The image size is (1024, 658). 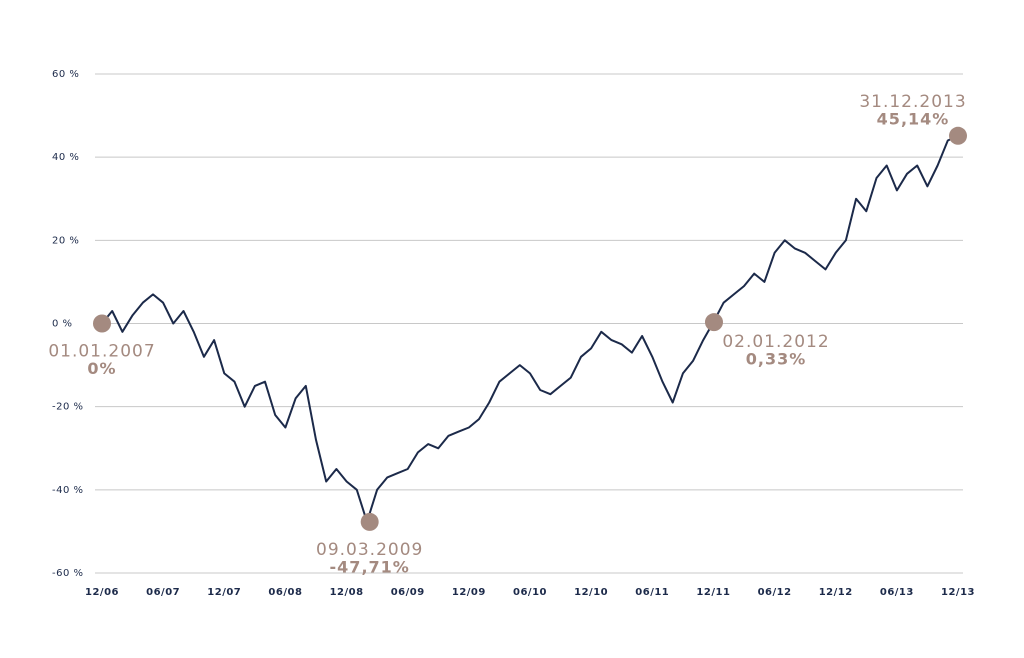 I want to click on x-tick-label: 06/08, so click(x=285, y=592).